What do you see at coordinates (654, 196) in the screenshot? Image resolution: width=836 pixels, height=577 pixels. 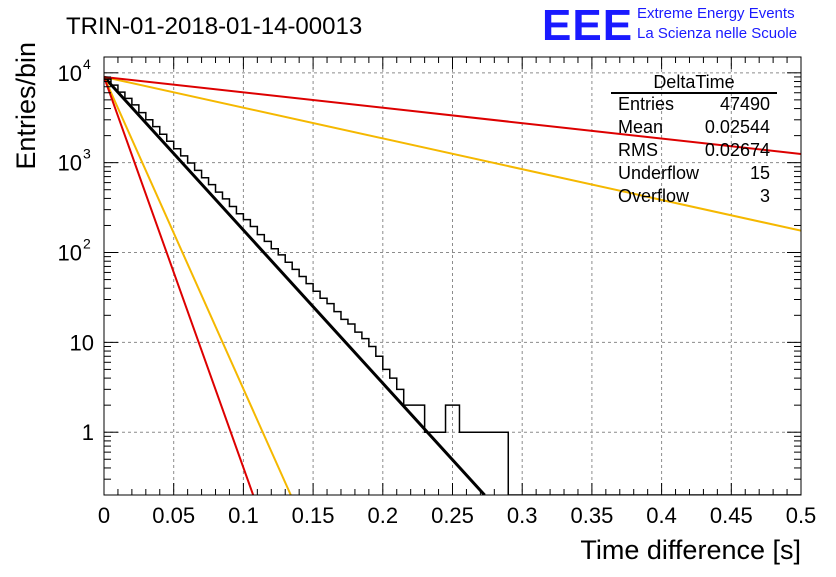 I see `stats-label-overflow: Overflow` at bounding box center [654, 196].